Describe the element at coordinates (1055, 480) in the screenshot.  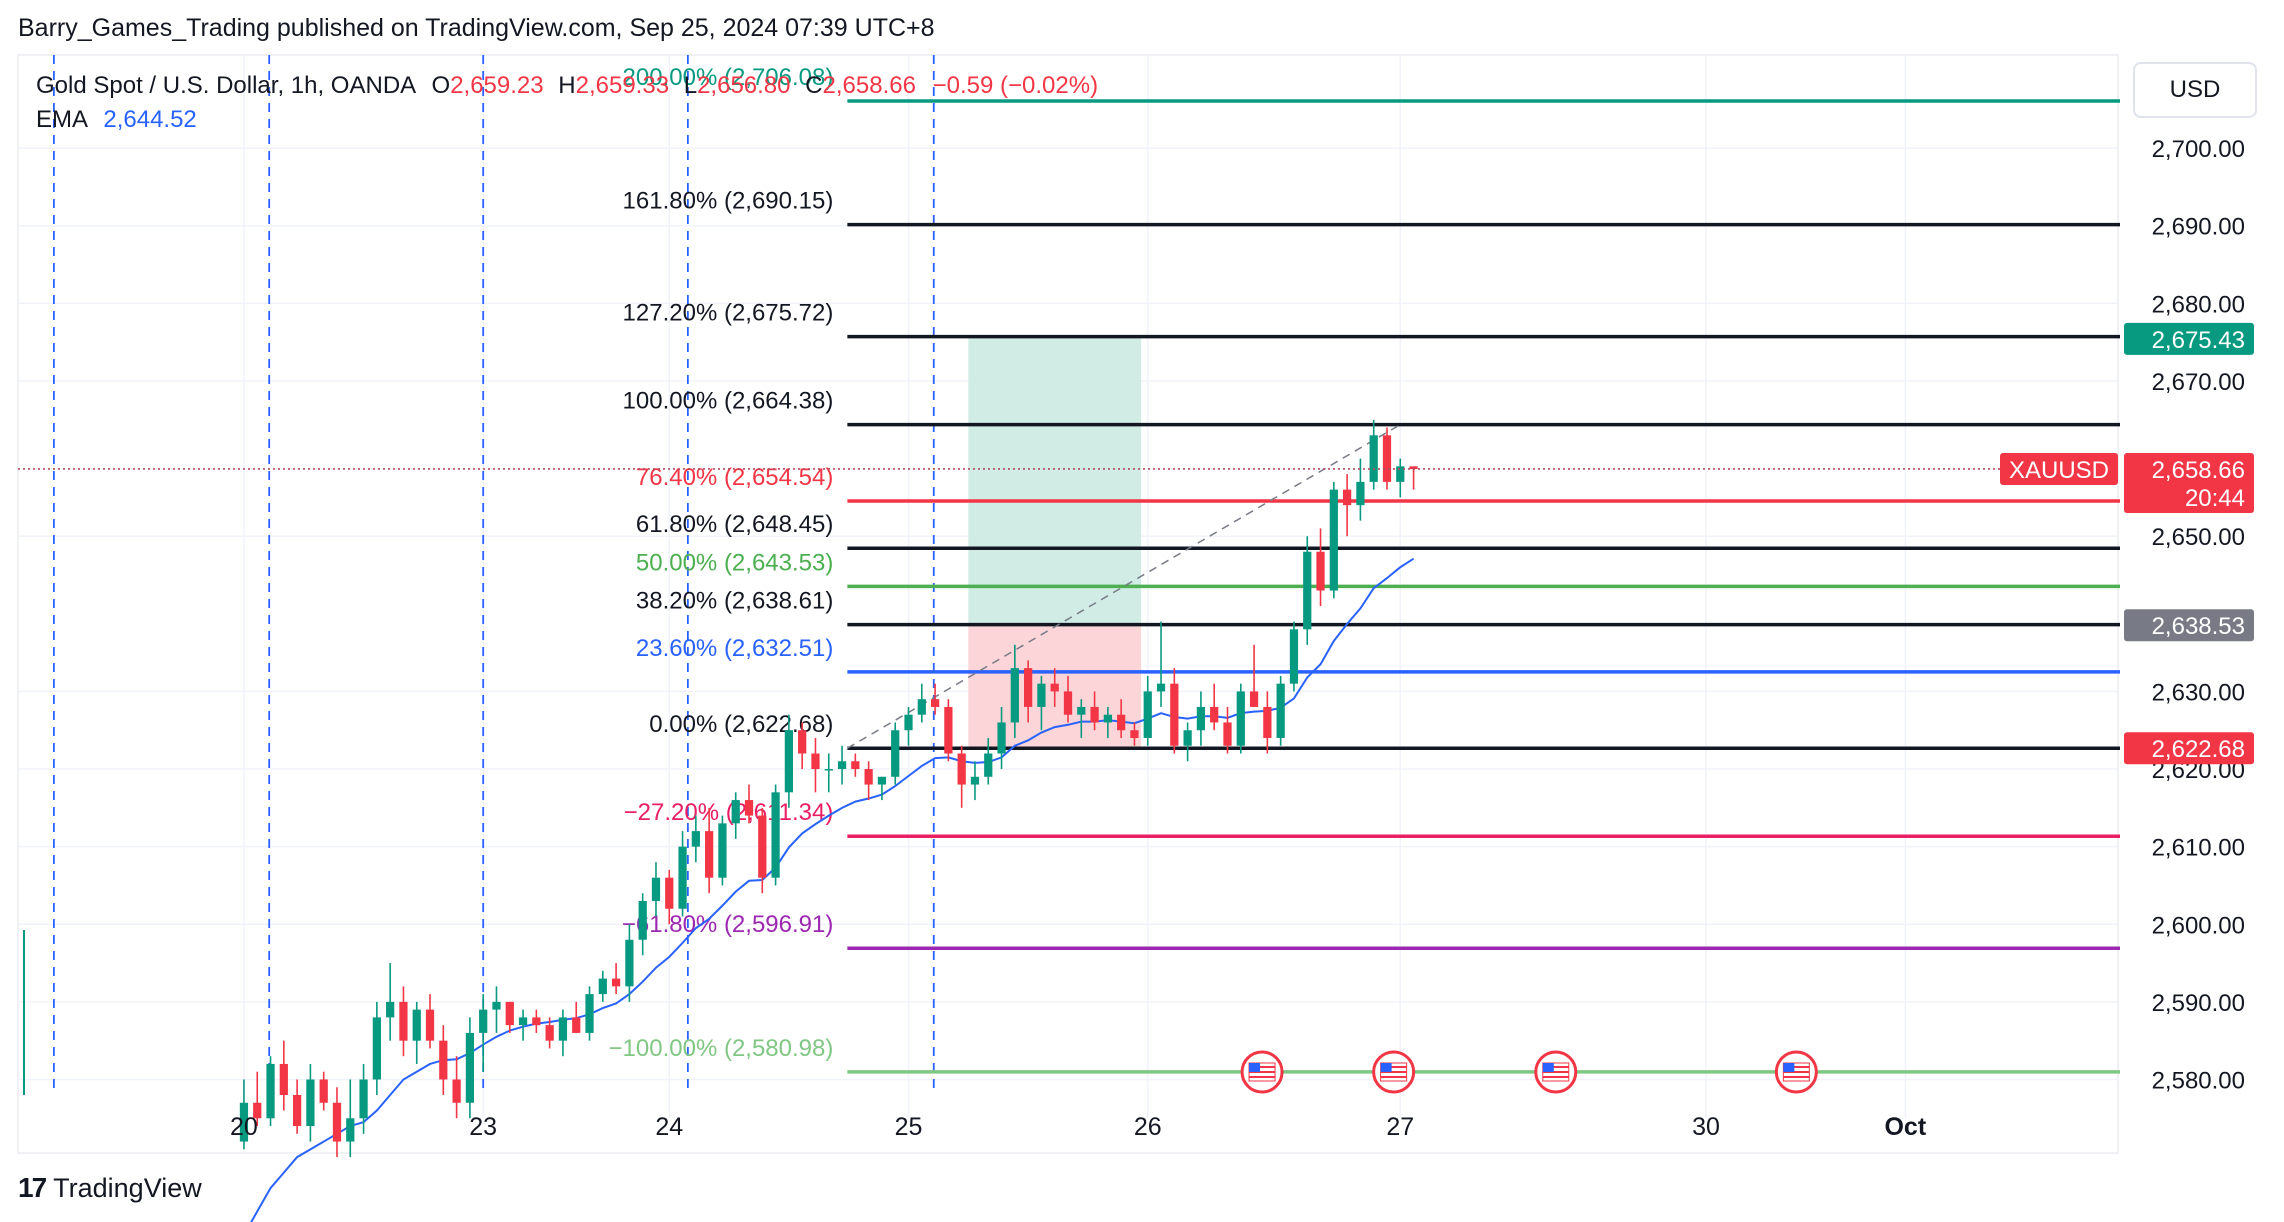
I see `take-profit-zone` at that location.